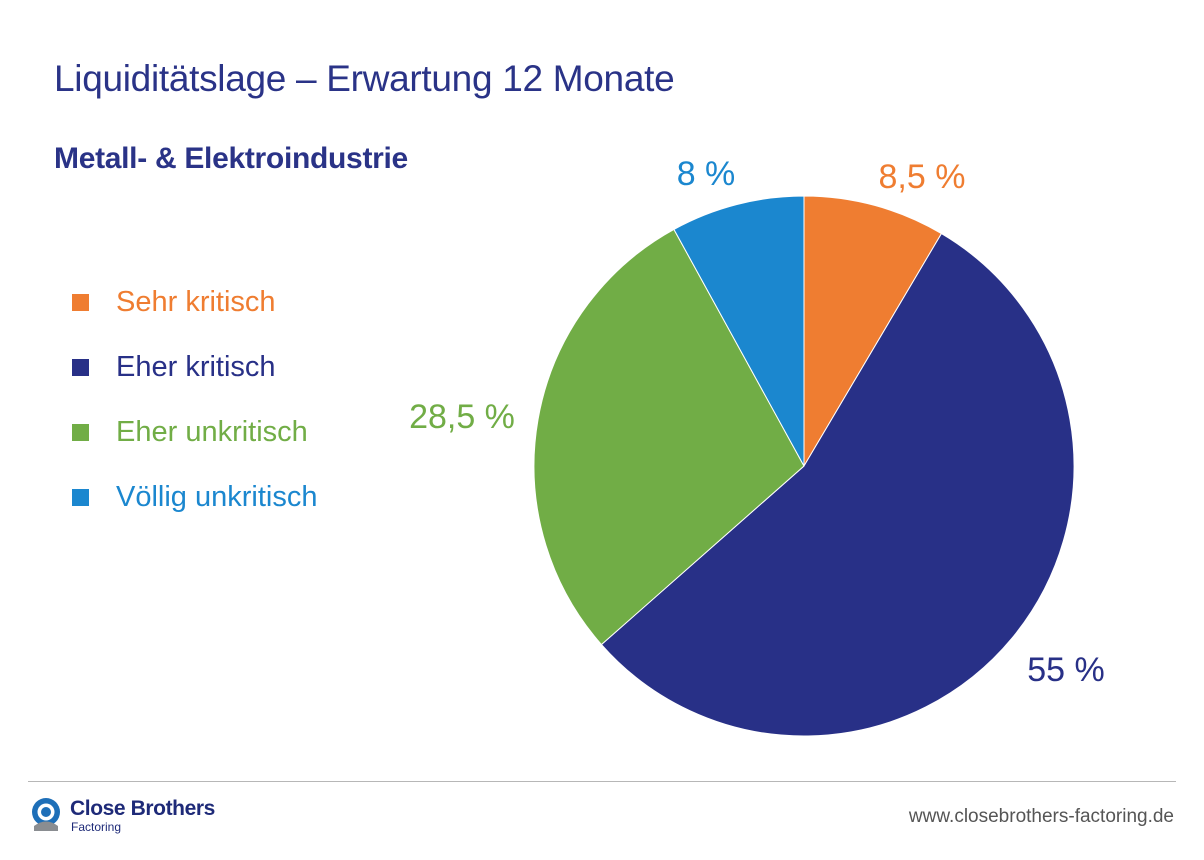  What do you see at coordinates (922, 177) in the screenshot?
I see `slice-value-label: 8,5 %` at bounding box center [922, 177].